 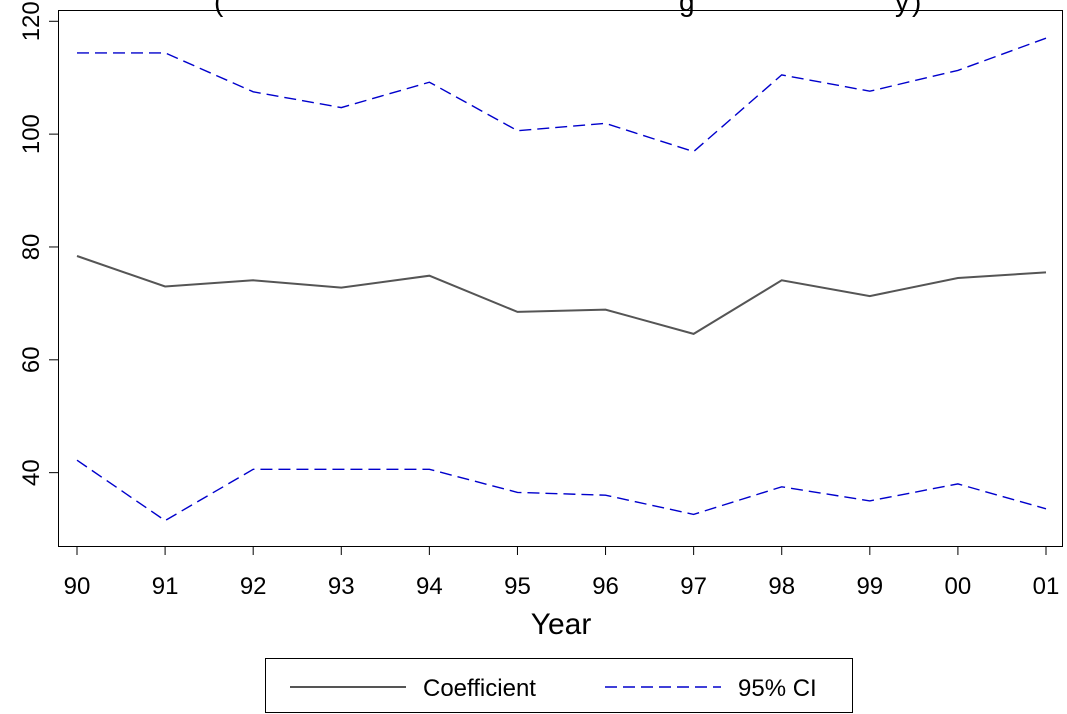 What do you see at coordinates (777, 688) in the screenshot?
I see `legend-label-ci: 95% CI` at bounding box center [777, 688].